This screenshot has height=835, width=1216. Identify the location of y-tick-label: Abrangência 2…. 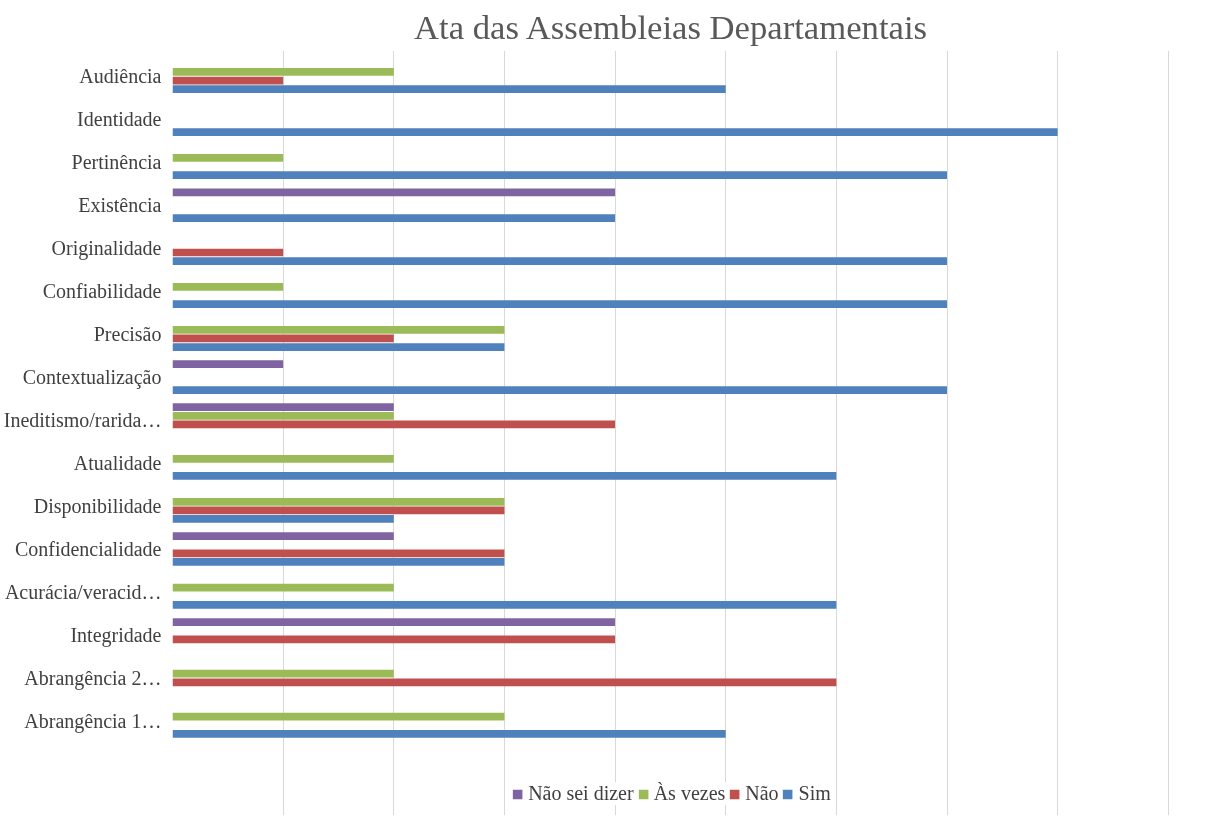
(93, 678).